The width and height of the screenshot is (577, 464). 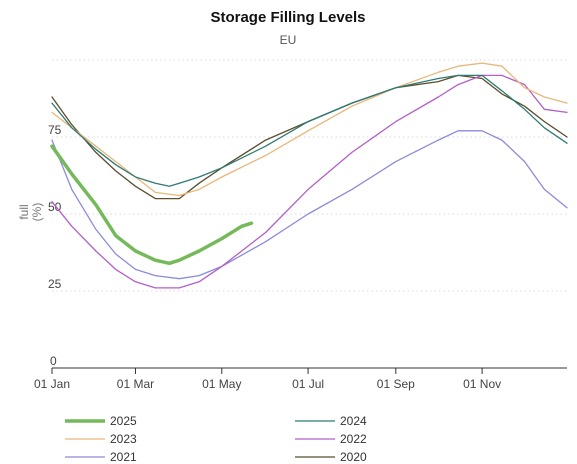 What do you see at coordinates (123, 457) in the screenshot?
I see `legend-label-2021: 2021` at bounding box center [123, 457].